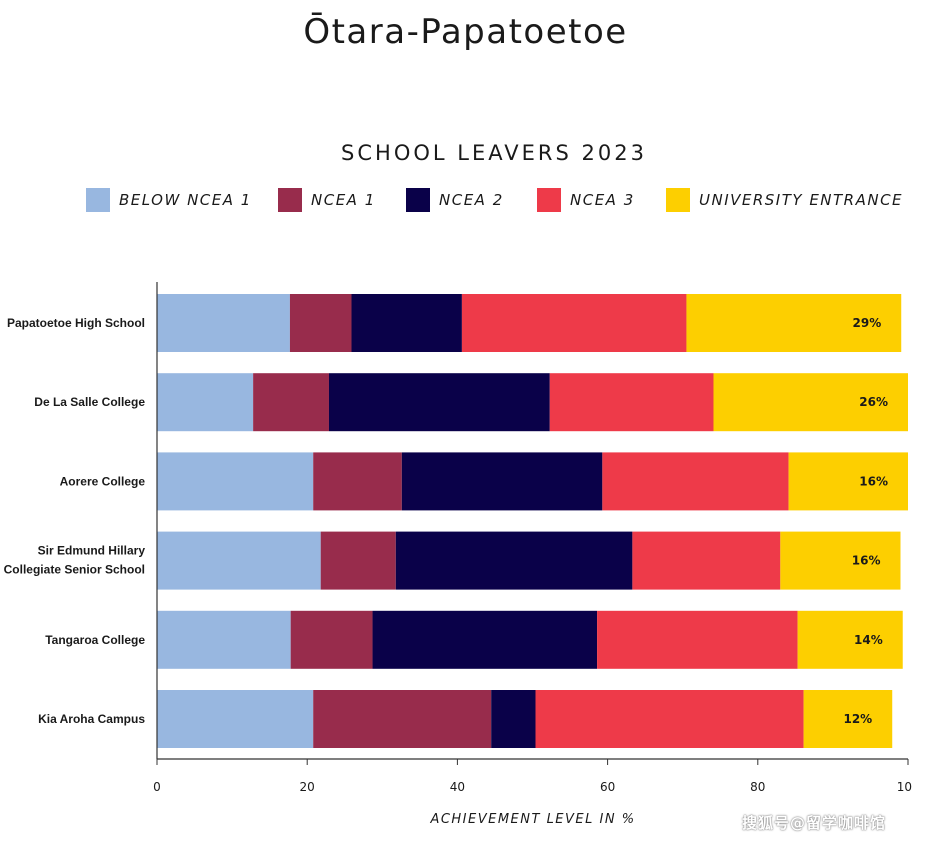 The width and height of the screenshot is (931, 843). What do you see at coordinates (607, 787) in the screenshot?
I see `x-tick-label: 60` at bounding box center [607, 787].